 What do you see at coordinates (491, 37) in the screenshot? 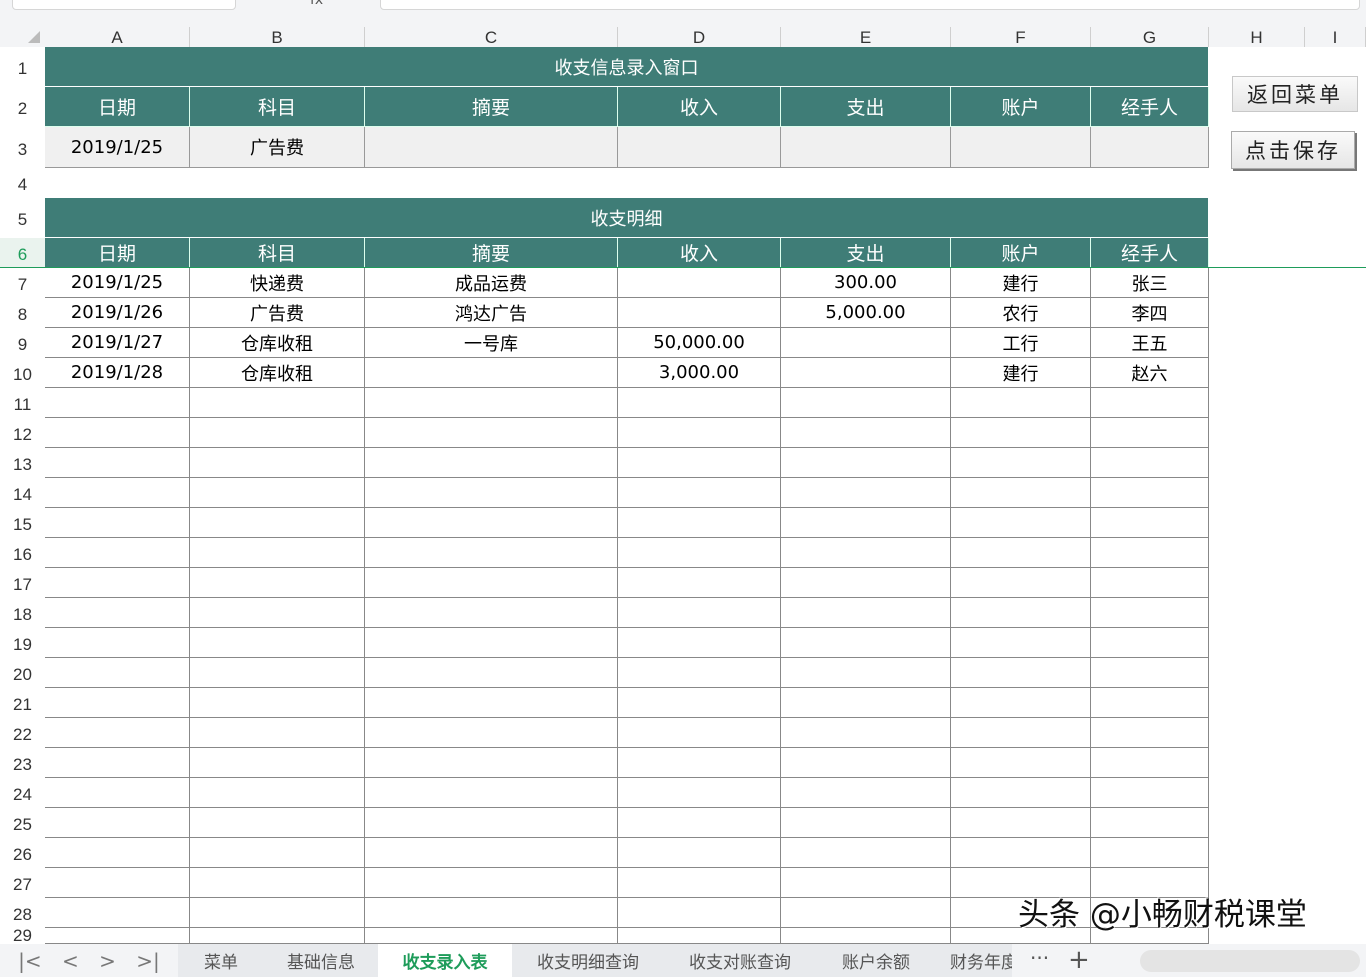
I see `column-header-C: C` at bounding box center [491, 37].